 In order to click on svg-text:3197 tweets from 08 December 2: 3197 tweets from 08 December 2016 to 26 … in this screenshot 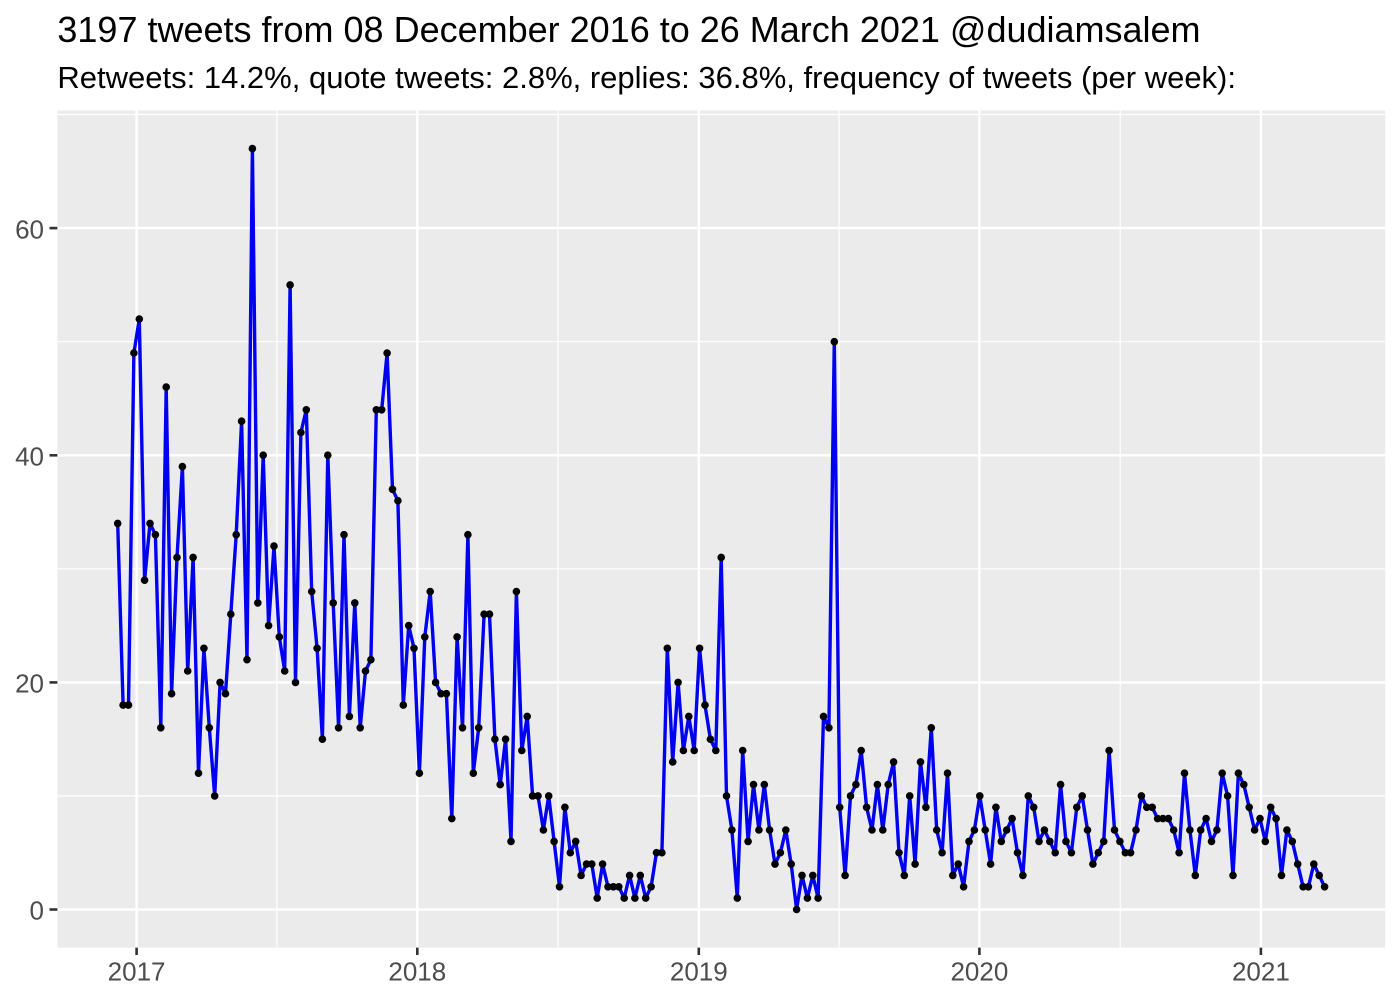, I will do `click(628, 29)`.